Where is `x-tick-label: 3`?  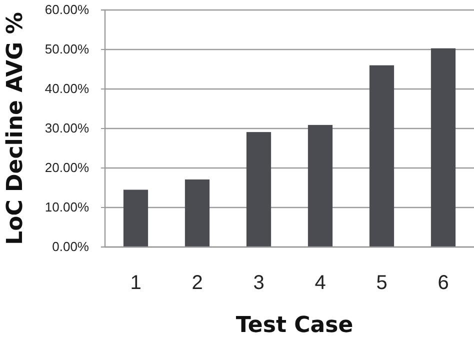 x-tick-label: 3 is located at coordinates (258, 283).